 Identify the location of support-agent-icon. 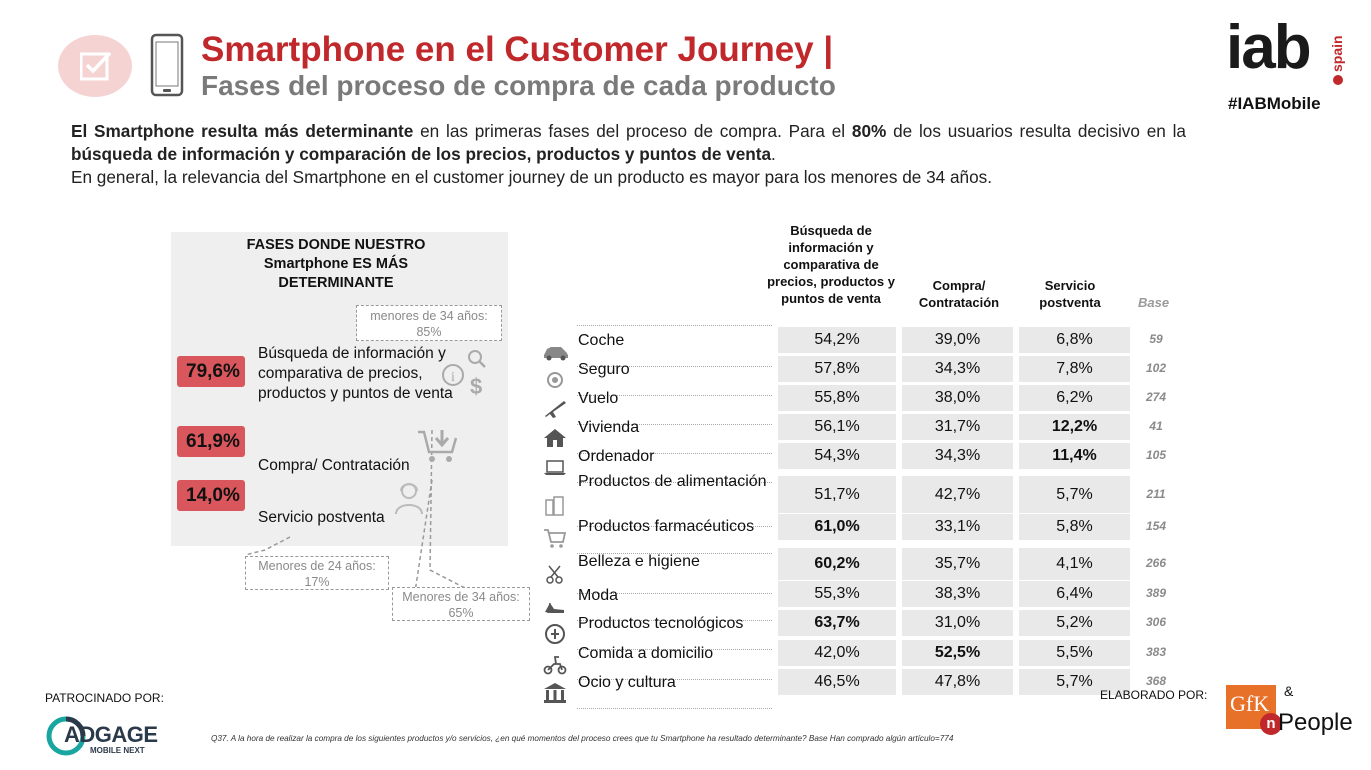
(409, 498).